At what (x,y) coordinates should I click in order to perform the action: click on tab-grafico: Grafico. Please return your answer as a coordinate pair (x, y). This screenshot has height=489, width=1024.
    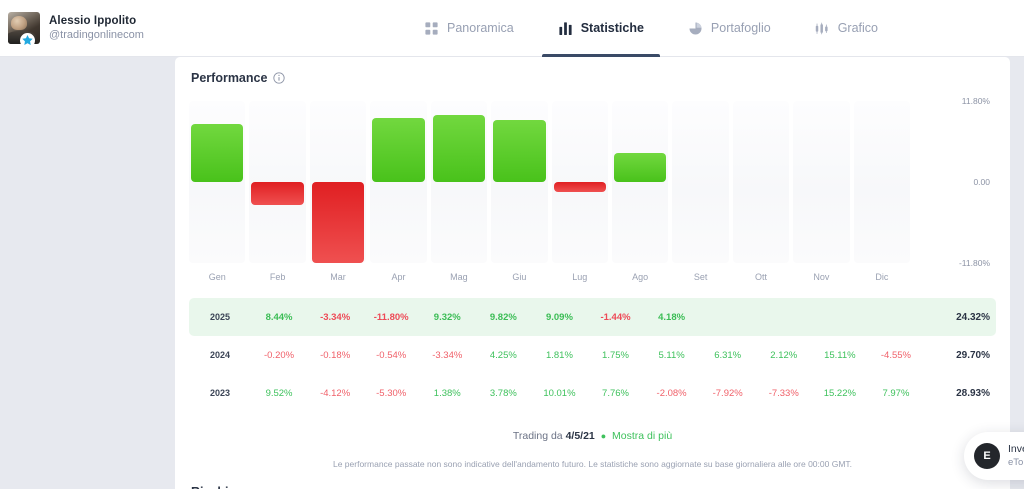
    Looking at the image, I should click on (846, 28).